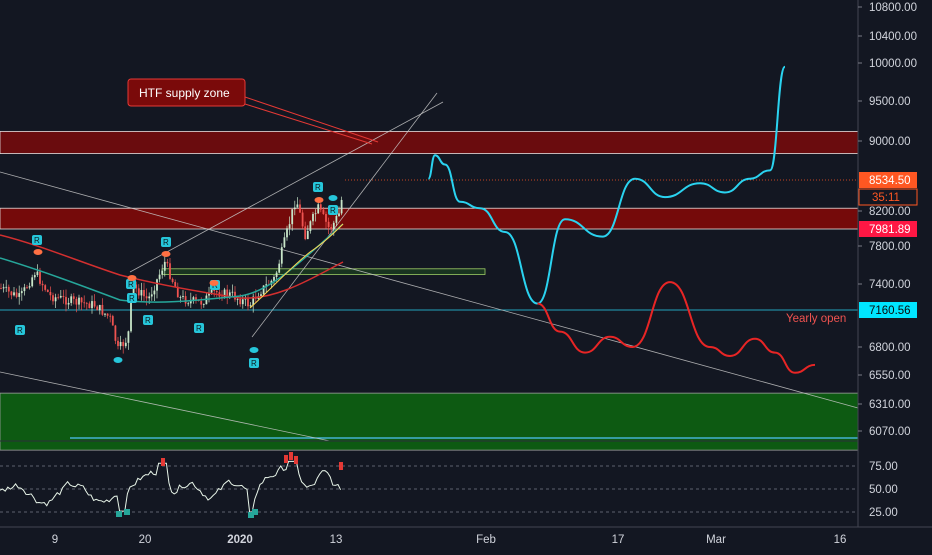 The width and height of the screenshot is (932, 555). What do you see at coordinates (286, 187) in the screenshot?
I see `trend-line` at bounding box center [286, 187].